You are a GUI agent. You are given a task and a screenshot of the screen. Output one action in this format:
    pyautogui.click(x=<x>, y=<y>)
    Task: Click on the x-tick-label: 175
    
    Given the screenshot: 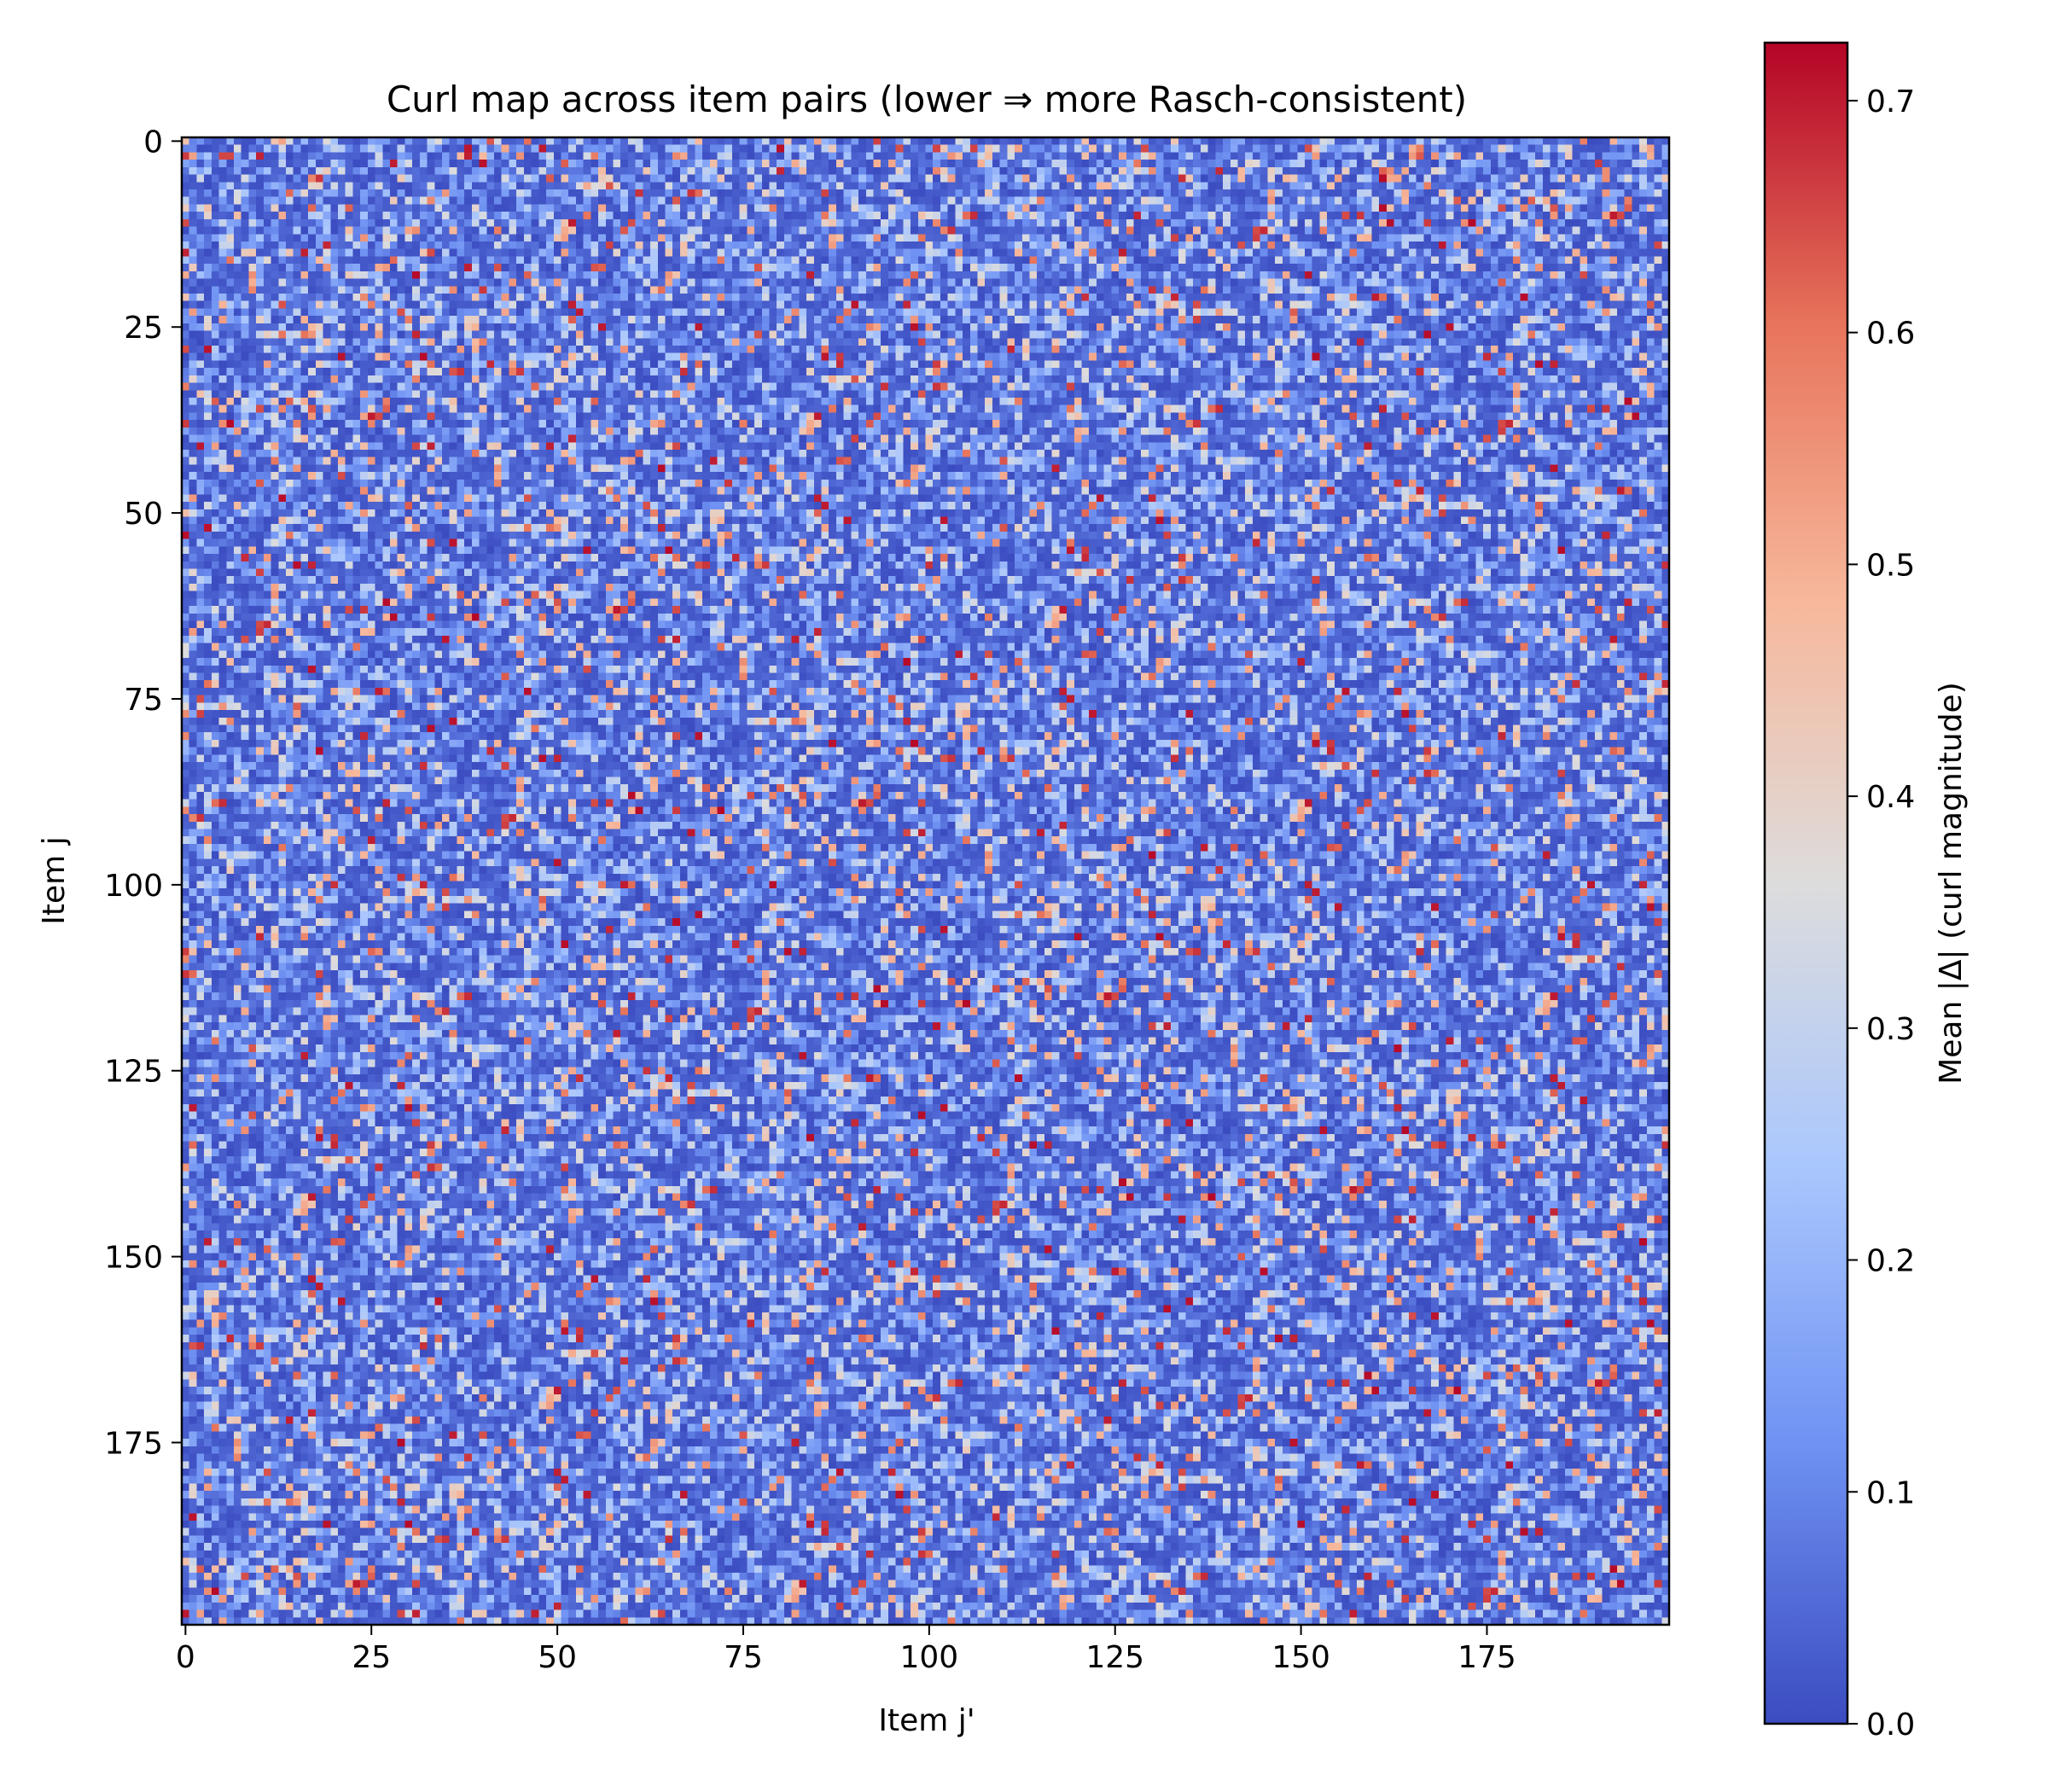 What is the action you would take?
    pyautogui.click(x=1486, y=1657)
    